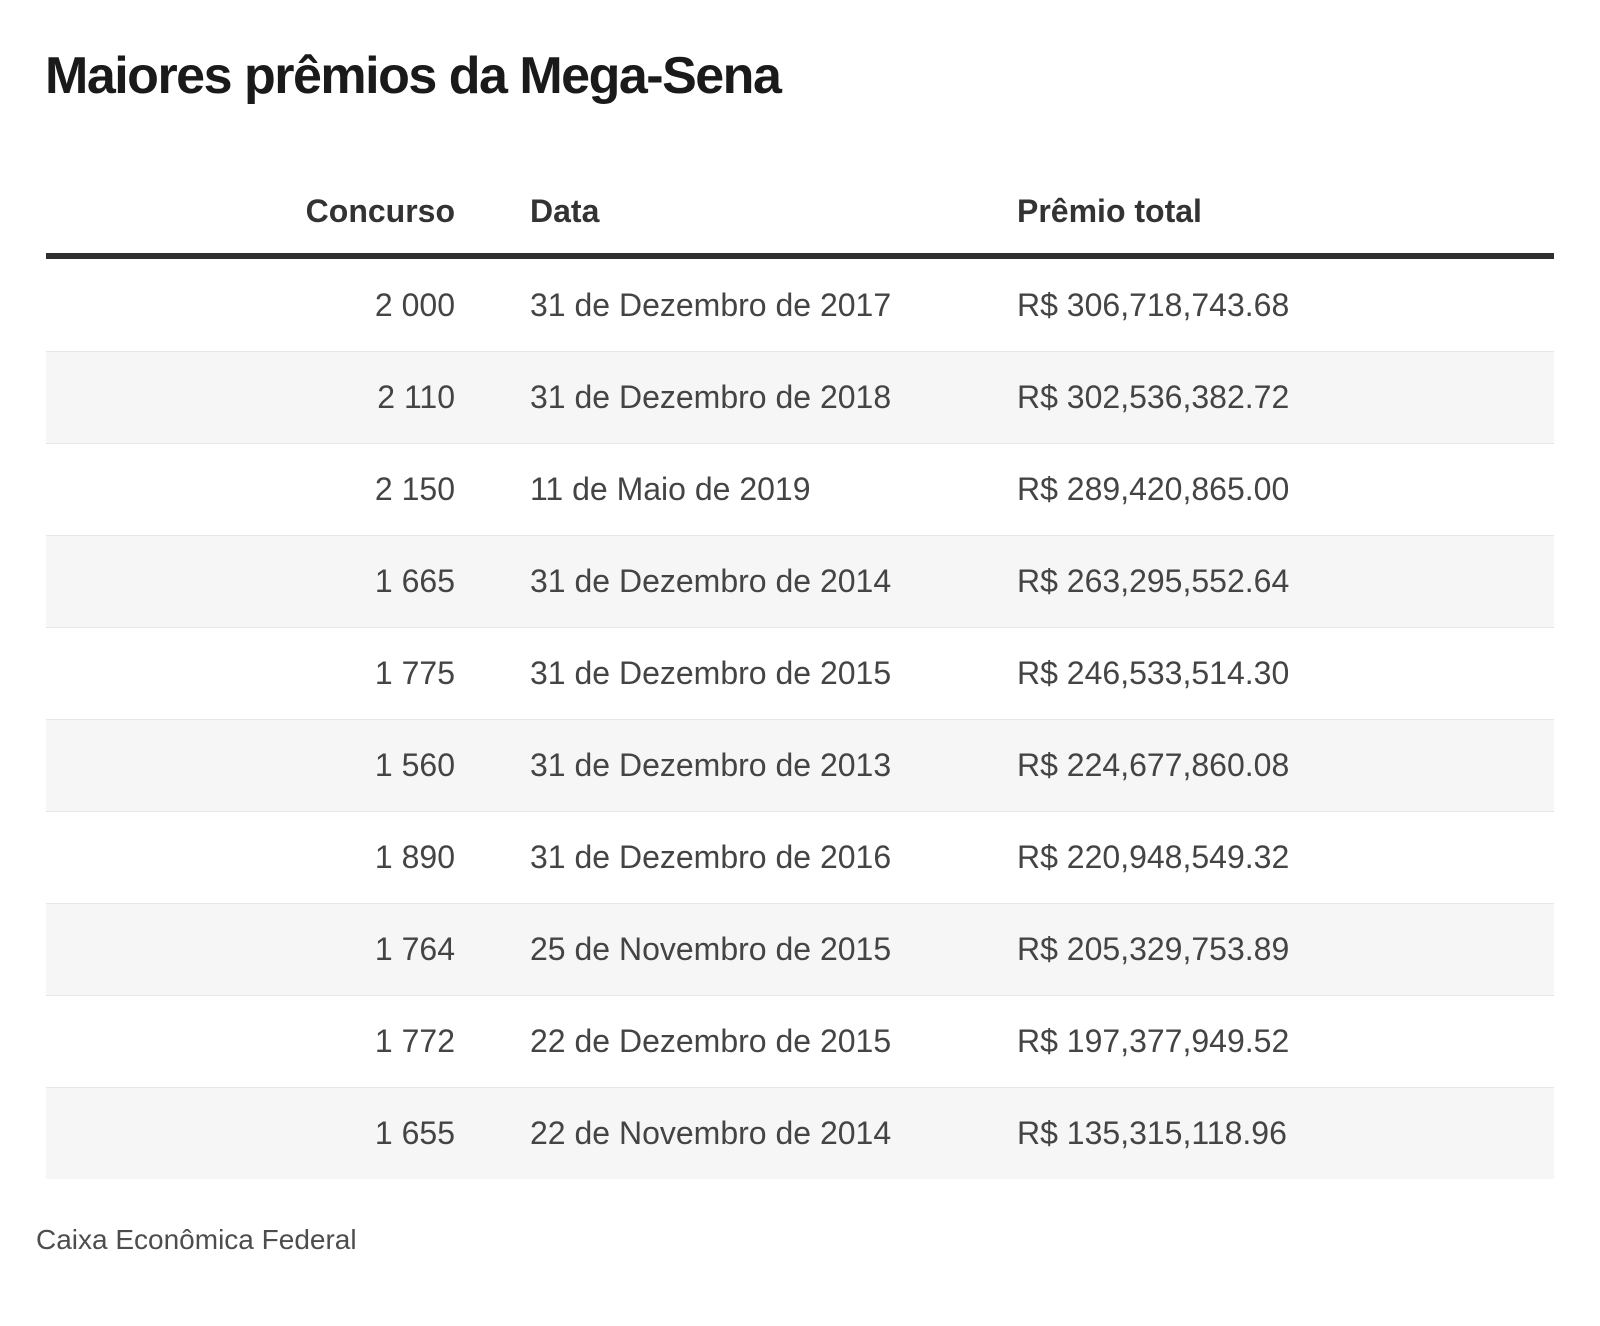 This screenshot has height=1326, width=1600. Describe the element at coordinates (416, 397) in the screenshot. I see `cell-concurso: 2 110` at that location.